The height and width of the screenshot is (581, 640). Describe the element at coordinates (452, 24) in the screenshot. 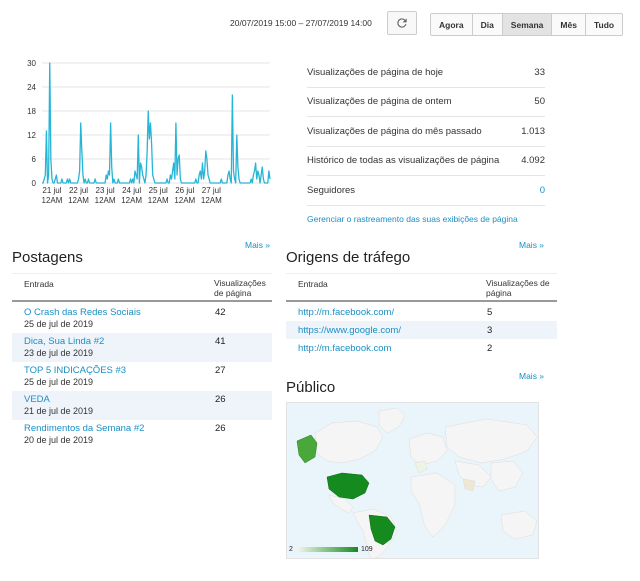

I see `range-now-button: Agora` at that location.